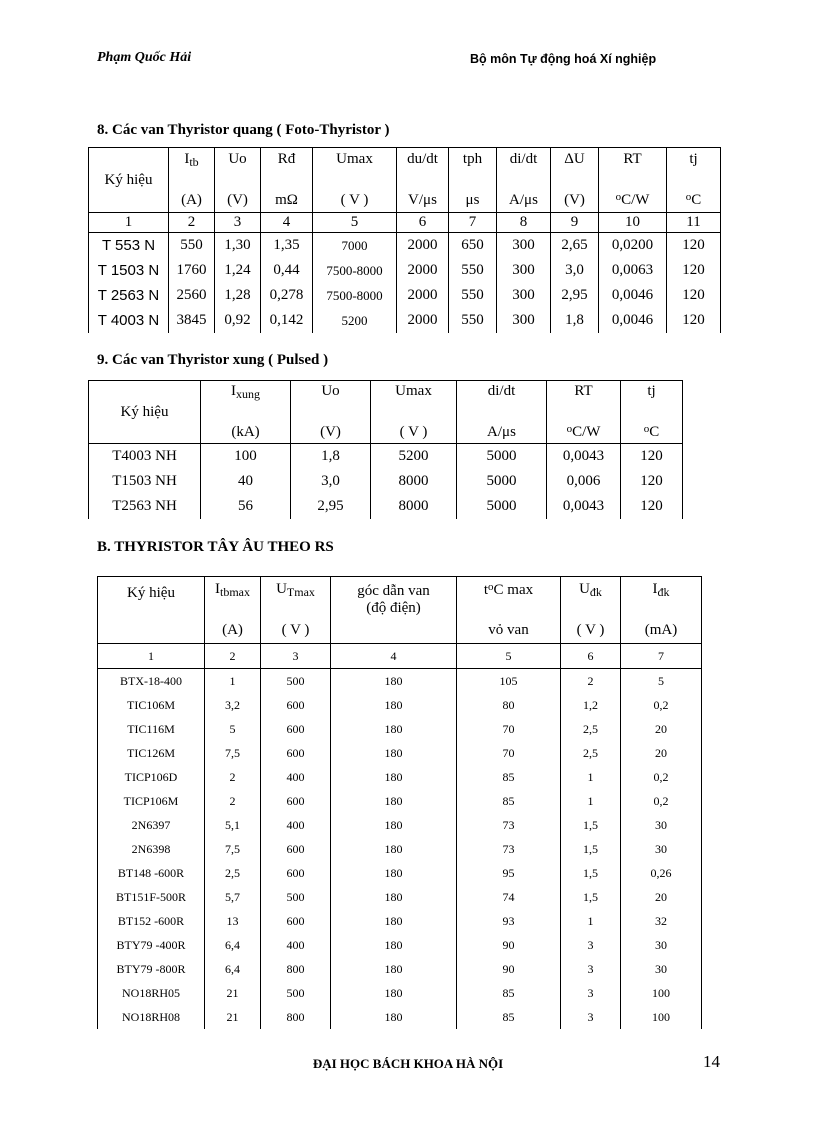 The height and width of the screenshot is (1123, 816). What do you see at coordinates (144, 456) in the screenshot?
I see `table-cell: T4003 NH` at bounding box center [144, 456].